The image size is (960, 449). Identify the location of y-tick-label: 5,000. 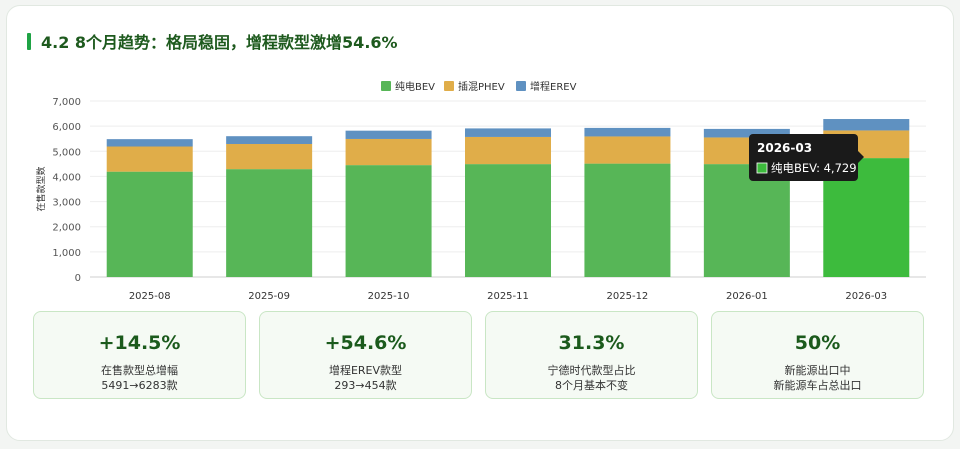
(66, 152).